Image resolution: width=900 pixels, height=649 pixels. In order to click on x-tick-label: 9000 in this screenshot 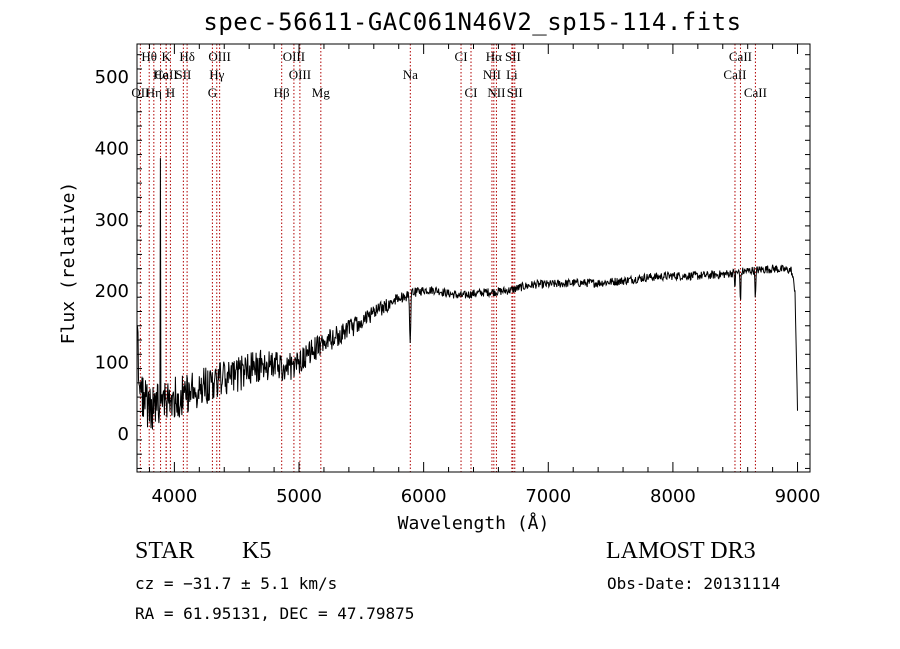, I will do `click(798, 496)`.